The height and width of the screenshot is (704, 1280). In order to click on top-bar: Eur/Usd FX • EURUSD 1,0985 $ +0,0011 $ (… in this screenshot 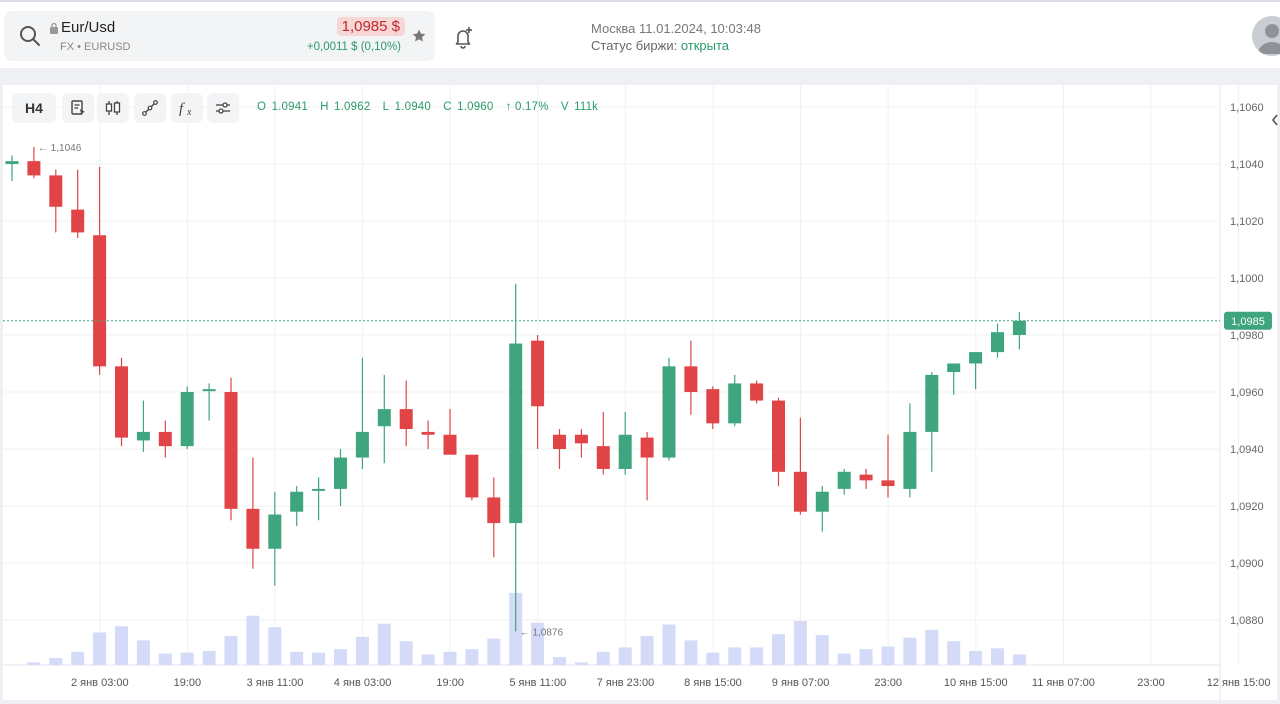, I will do `click(640, 34)`.